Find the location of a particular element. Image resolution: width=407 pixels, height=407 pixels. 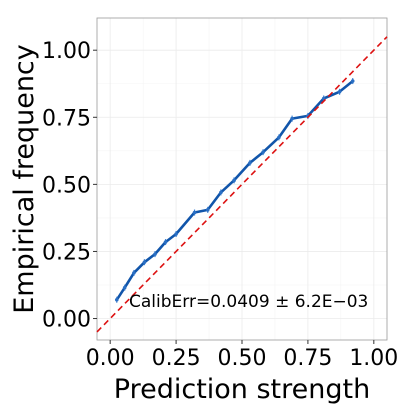

x-tick-label: 0.25 is located at coordinates (176, 358).